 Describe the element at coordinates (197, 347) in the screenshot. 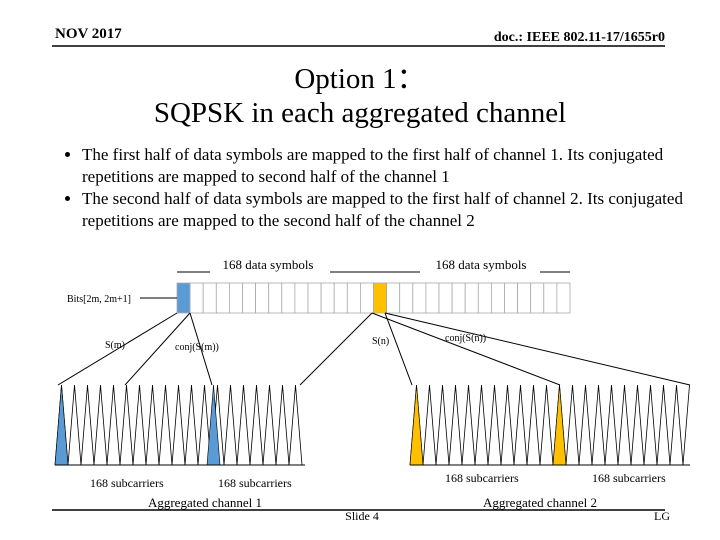

I see `label: conj(S(m))` at that location.